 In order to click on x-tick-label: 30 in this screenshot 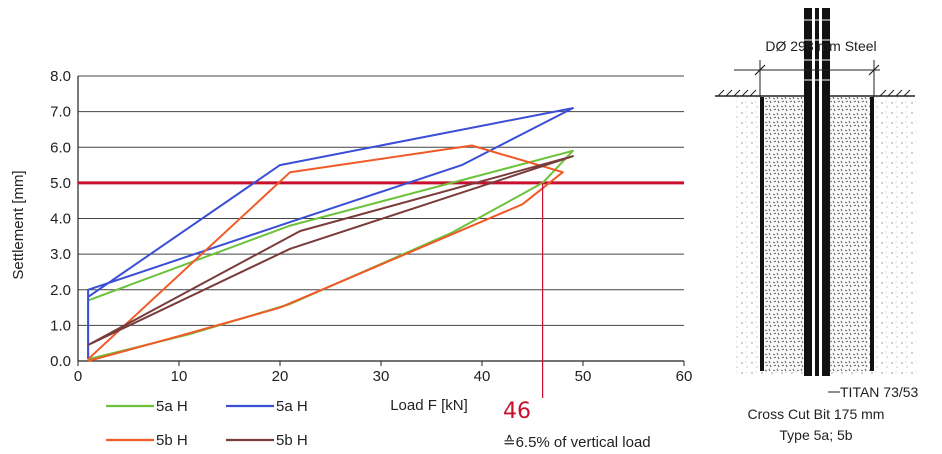, I will do `click(381, 376)`.